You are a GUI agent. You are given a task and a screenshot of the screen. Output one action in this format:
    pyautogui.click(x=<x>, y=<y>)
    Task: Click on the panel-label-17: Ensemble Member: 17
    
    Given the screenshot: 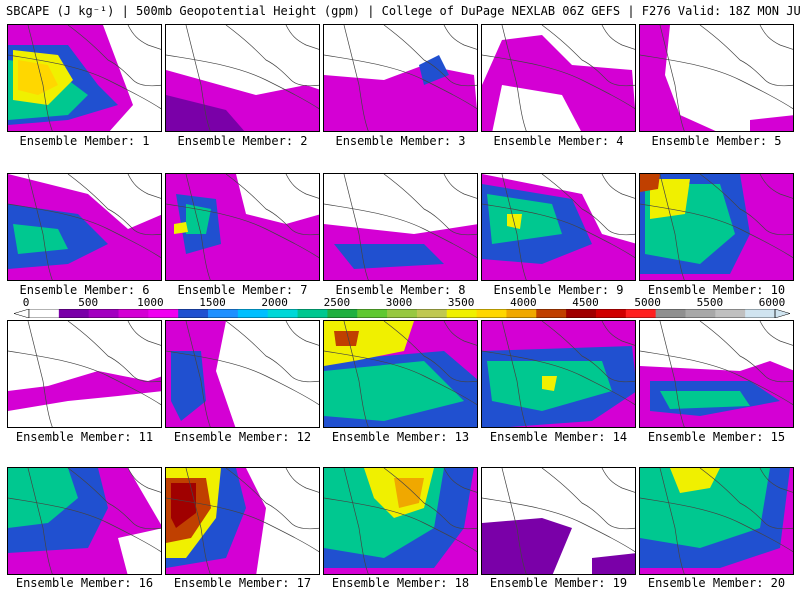 What is the action you would take?
    pyautogui.click(x=242, y=583)
    